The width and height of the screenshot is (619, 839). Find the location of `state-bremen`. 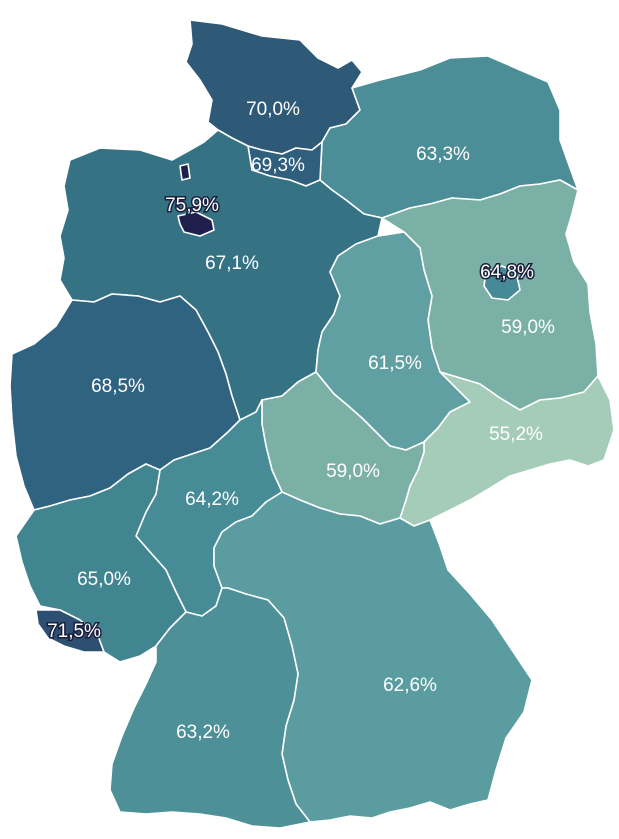

state-bremen is located at coordinates (196, 224).